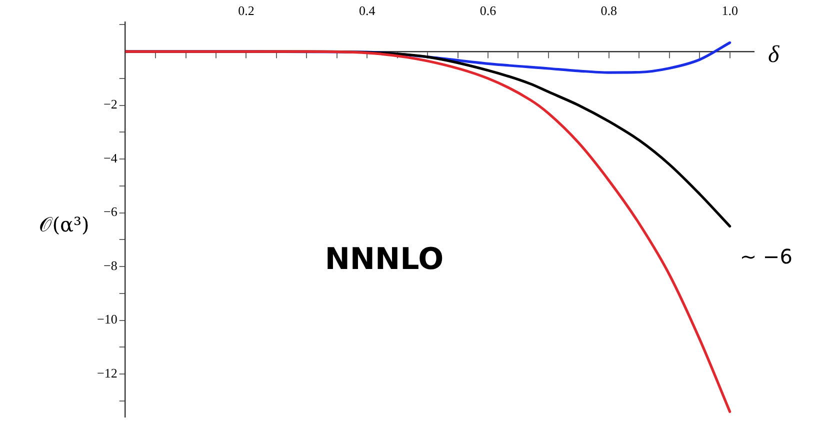  I want to click on annotation: NNNLO, so click(384, 259).